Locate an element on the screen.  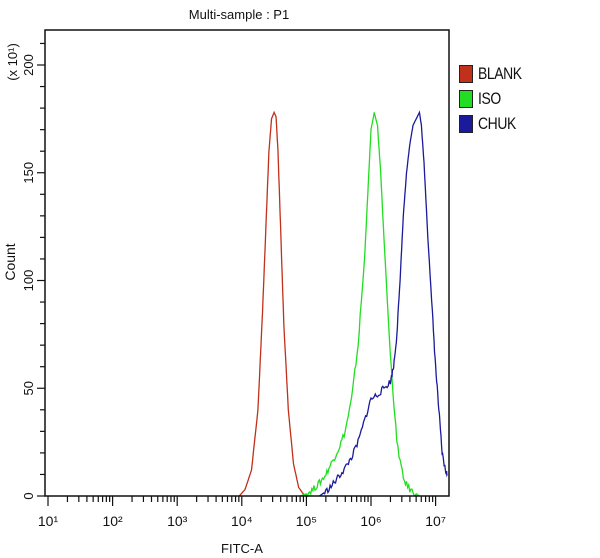
svg-text: (x 10¹) is located at coordinates (12, 62).